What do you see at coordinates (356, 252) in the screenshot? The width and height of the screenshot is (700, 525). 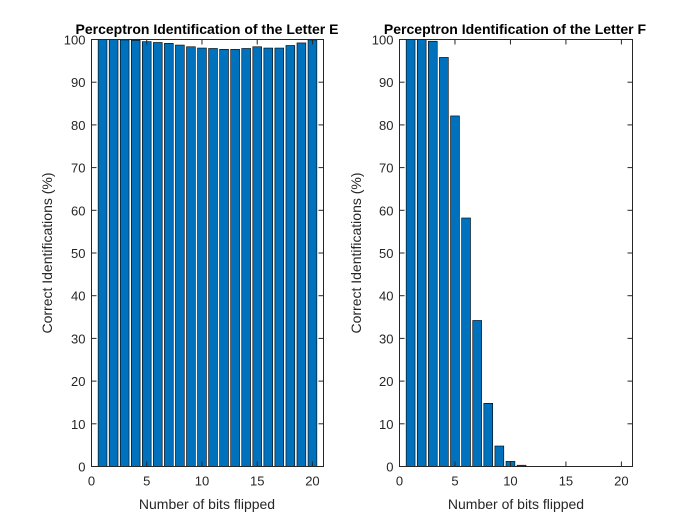 I see `letter-f-y-axis-label: Correct Identifications (%)` at bounding box center [356, 252].